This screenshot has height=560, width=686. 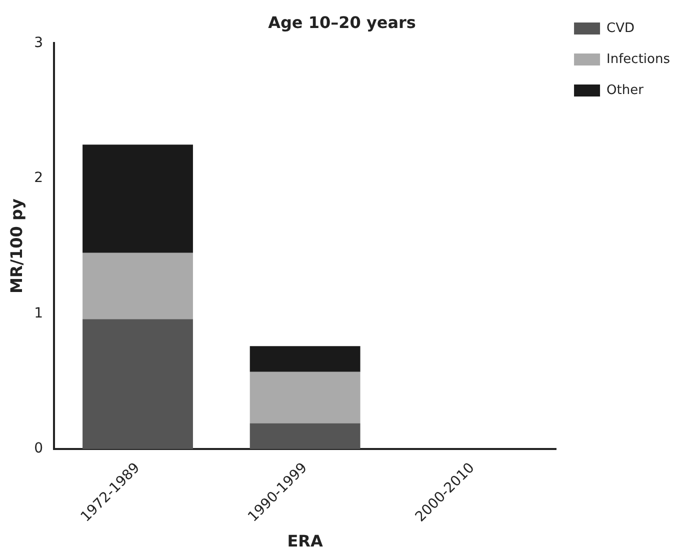 What do you see at coordinates (39, 42) in the screenshot?
I see `y-tick-label: 3` at bounding box center [39, 42].